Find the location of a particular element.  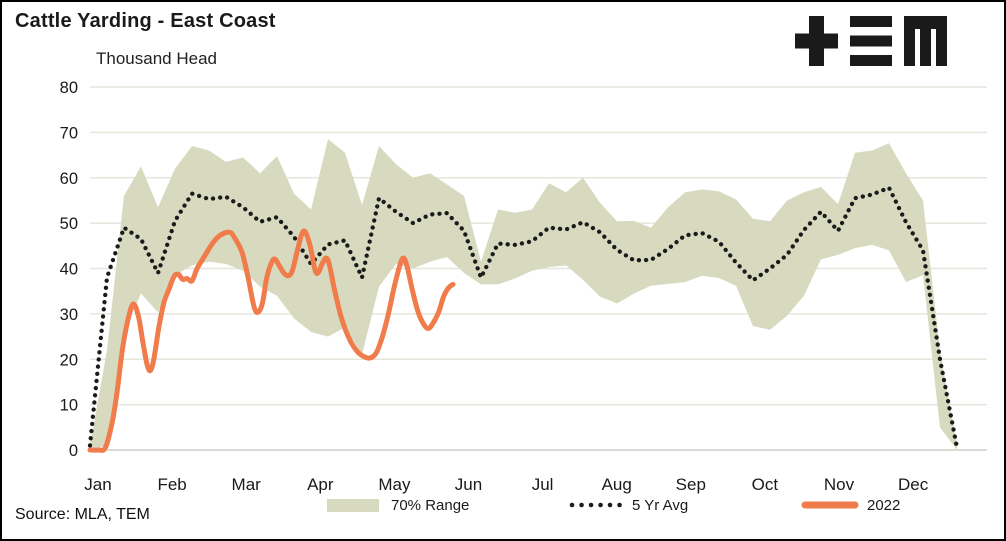

month-label-may: May is located at coordinates (394, 484).